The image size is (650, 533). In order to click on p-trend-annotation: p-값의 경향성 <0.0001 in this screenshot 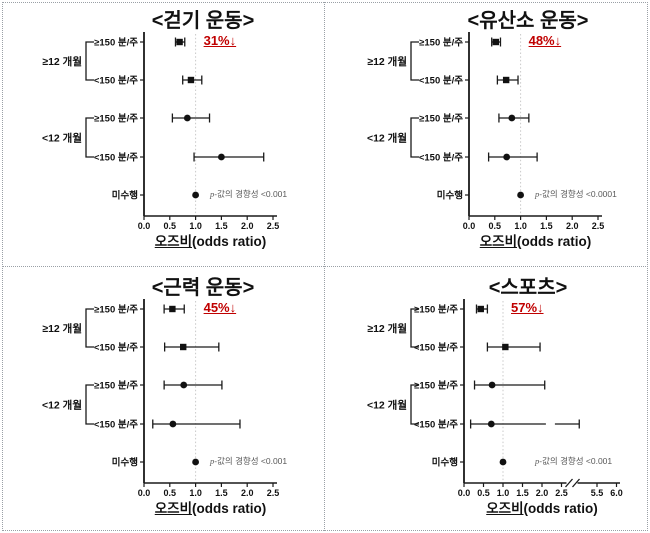, I will do `click(576, 194)`.